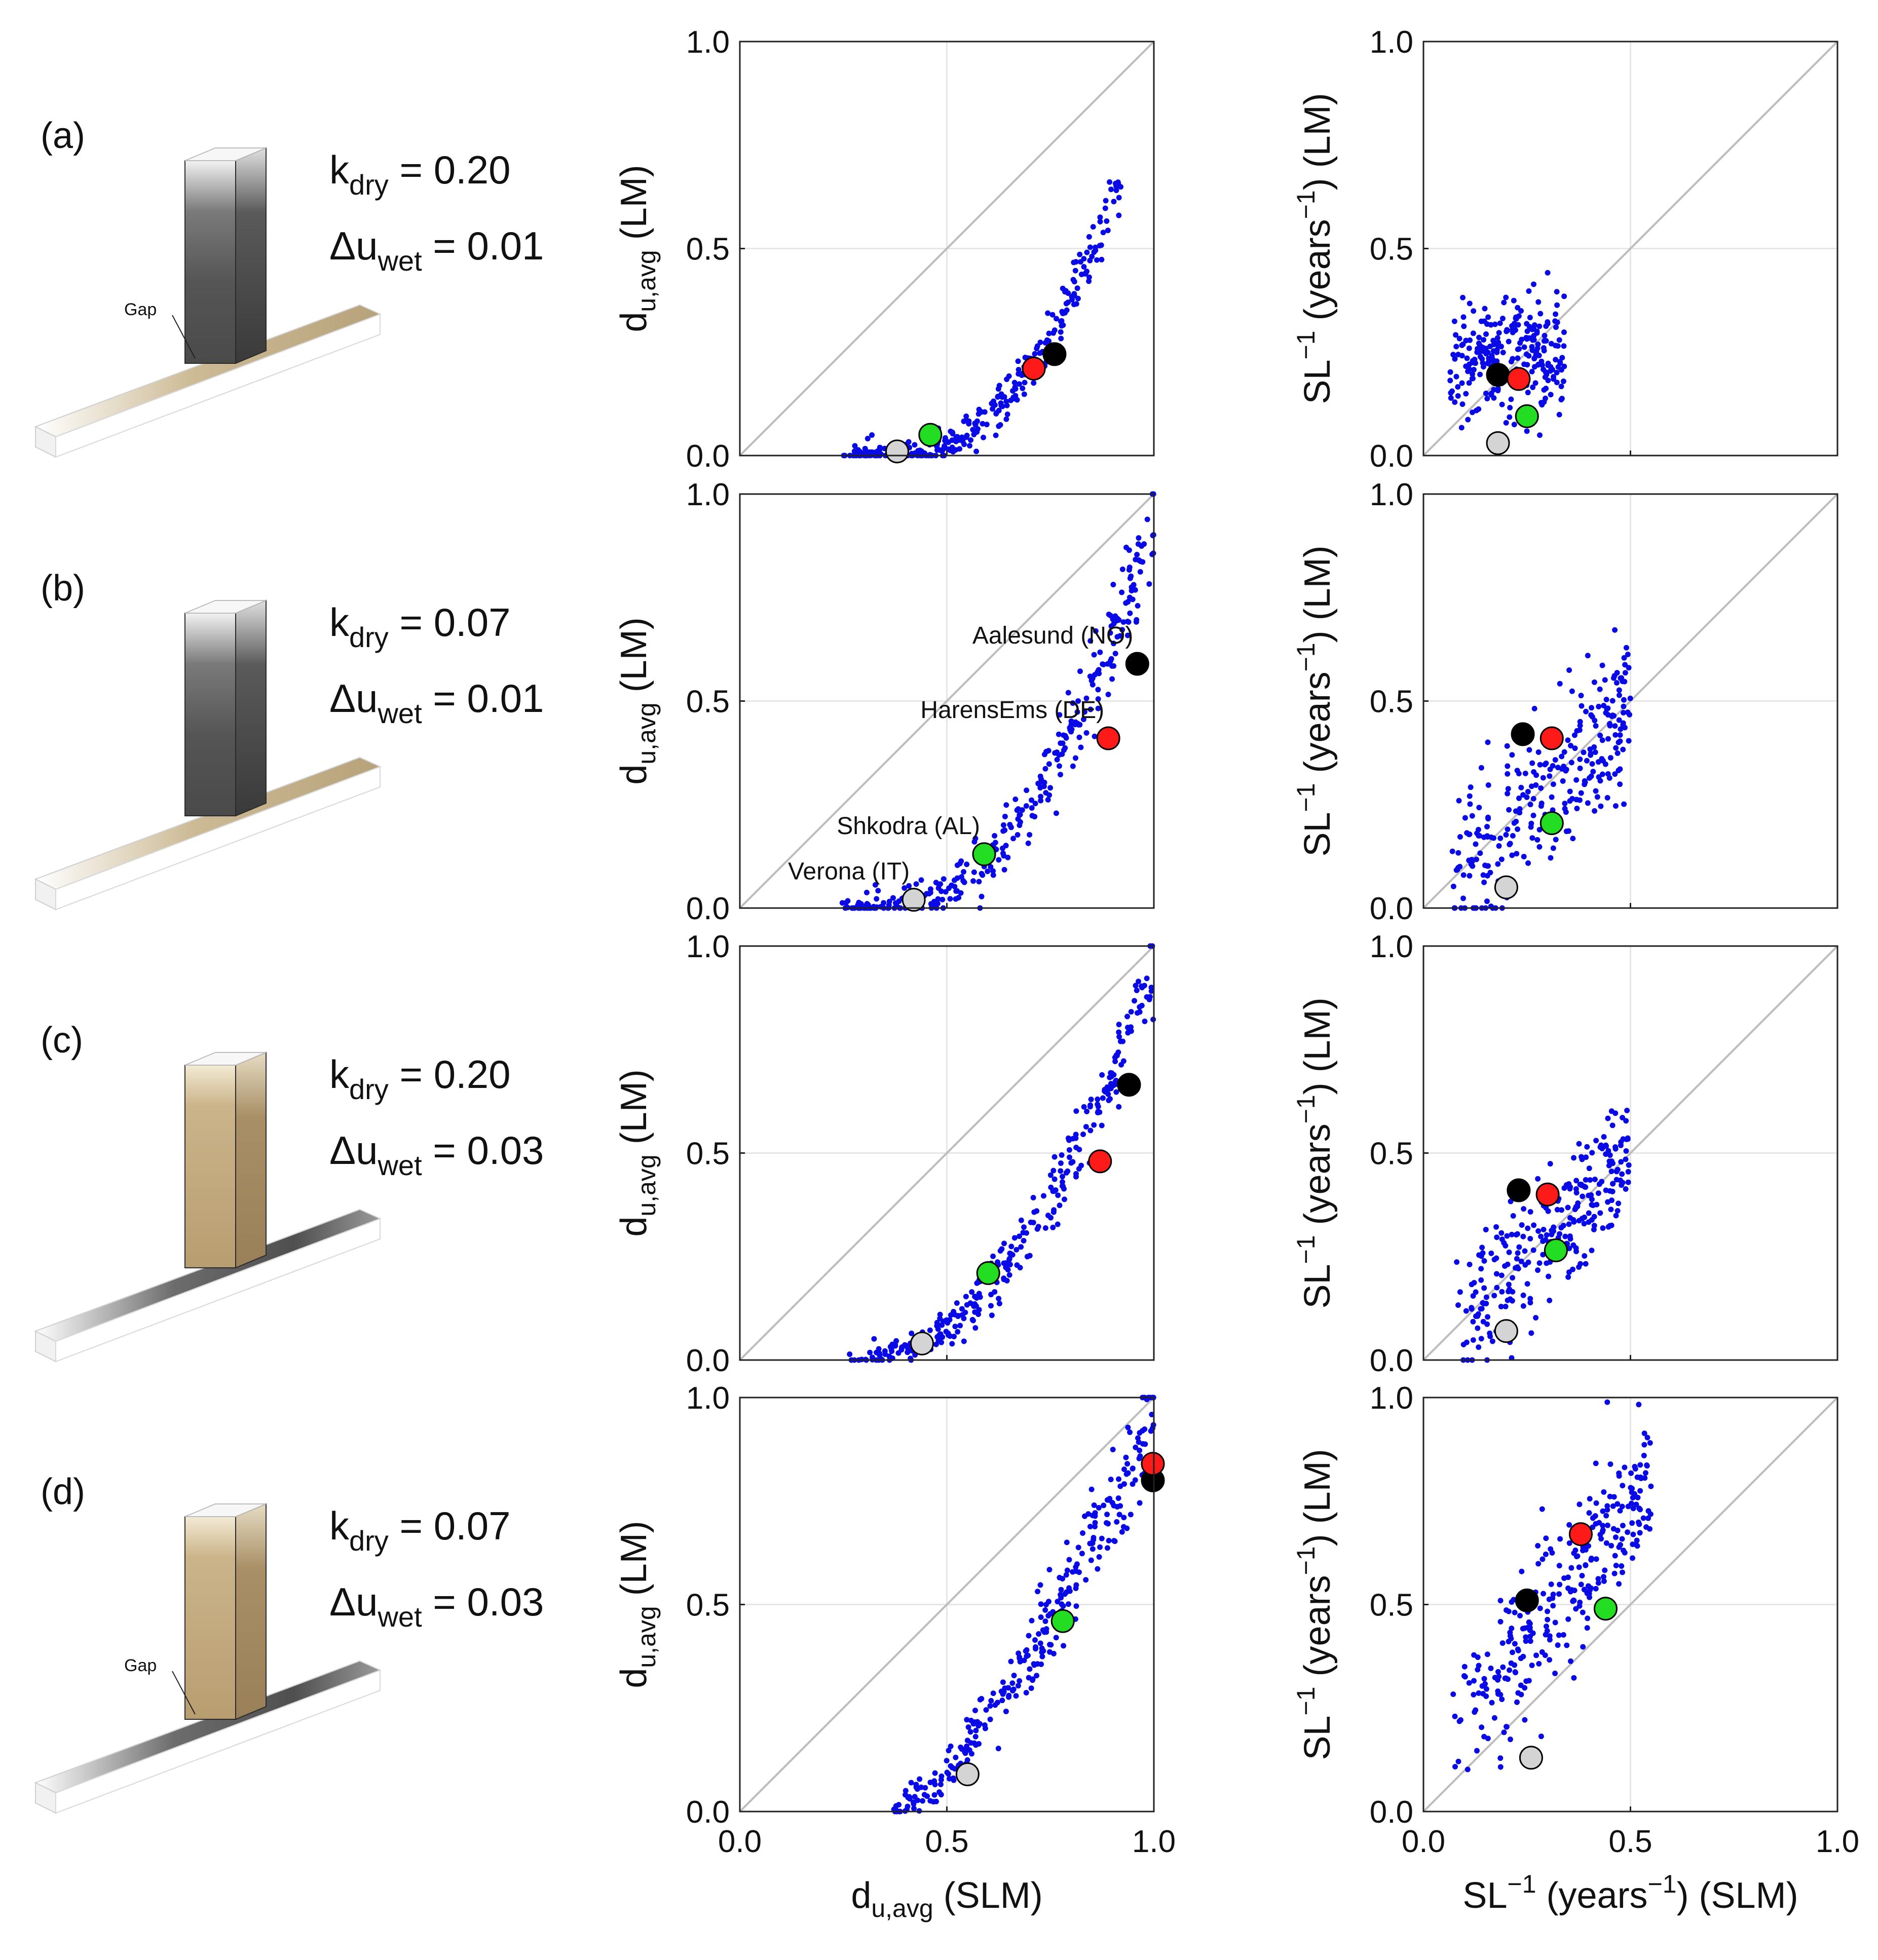 The width and height of the screenshot is (1878, 1960). I want to click on highlight-point-red, so click(1108, 738).